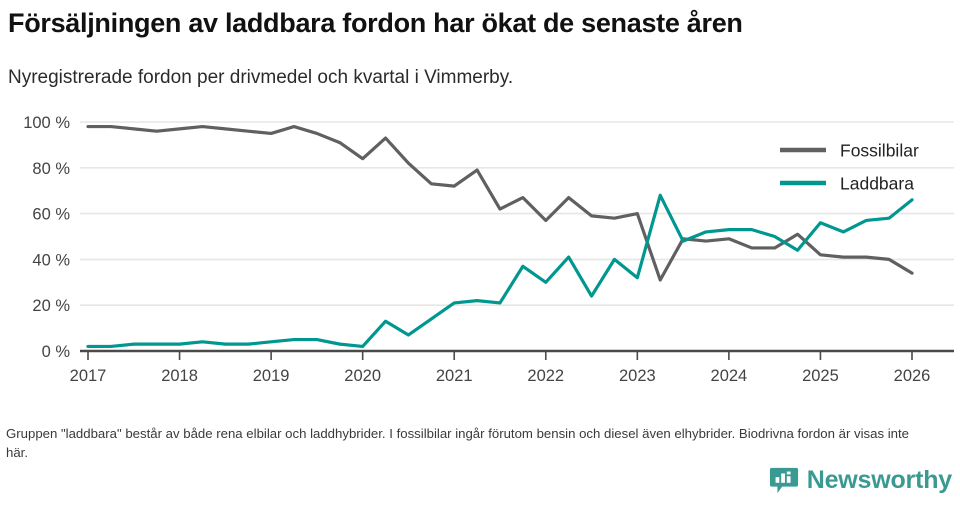 The width and height of the screenshot is (960, 505). I want to click on x-axis-tick-label: 2022, so click(545, 376).